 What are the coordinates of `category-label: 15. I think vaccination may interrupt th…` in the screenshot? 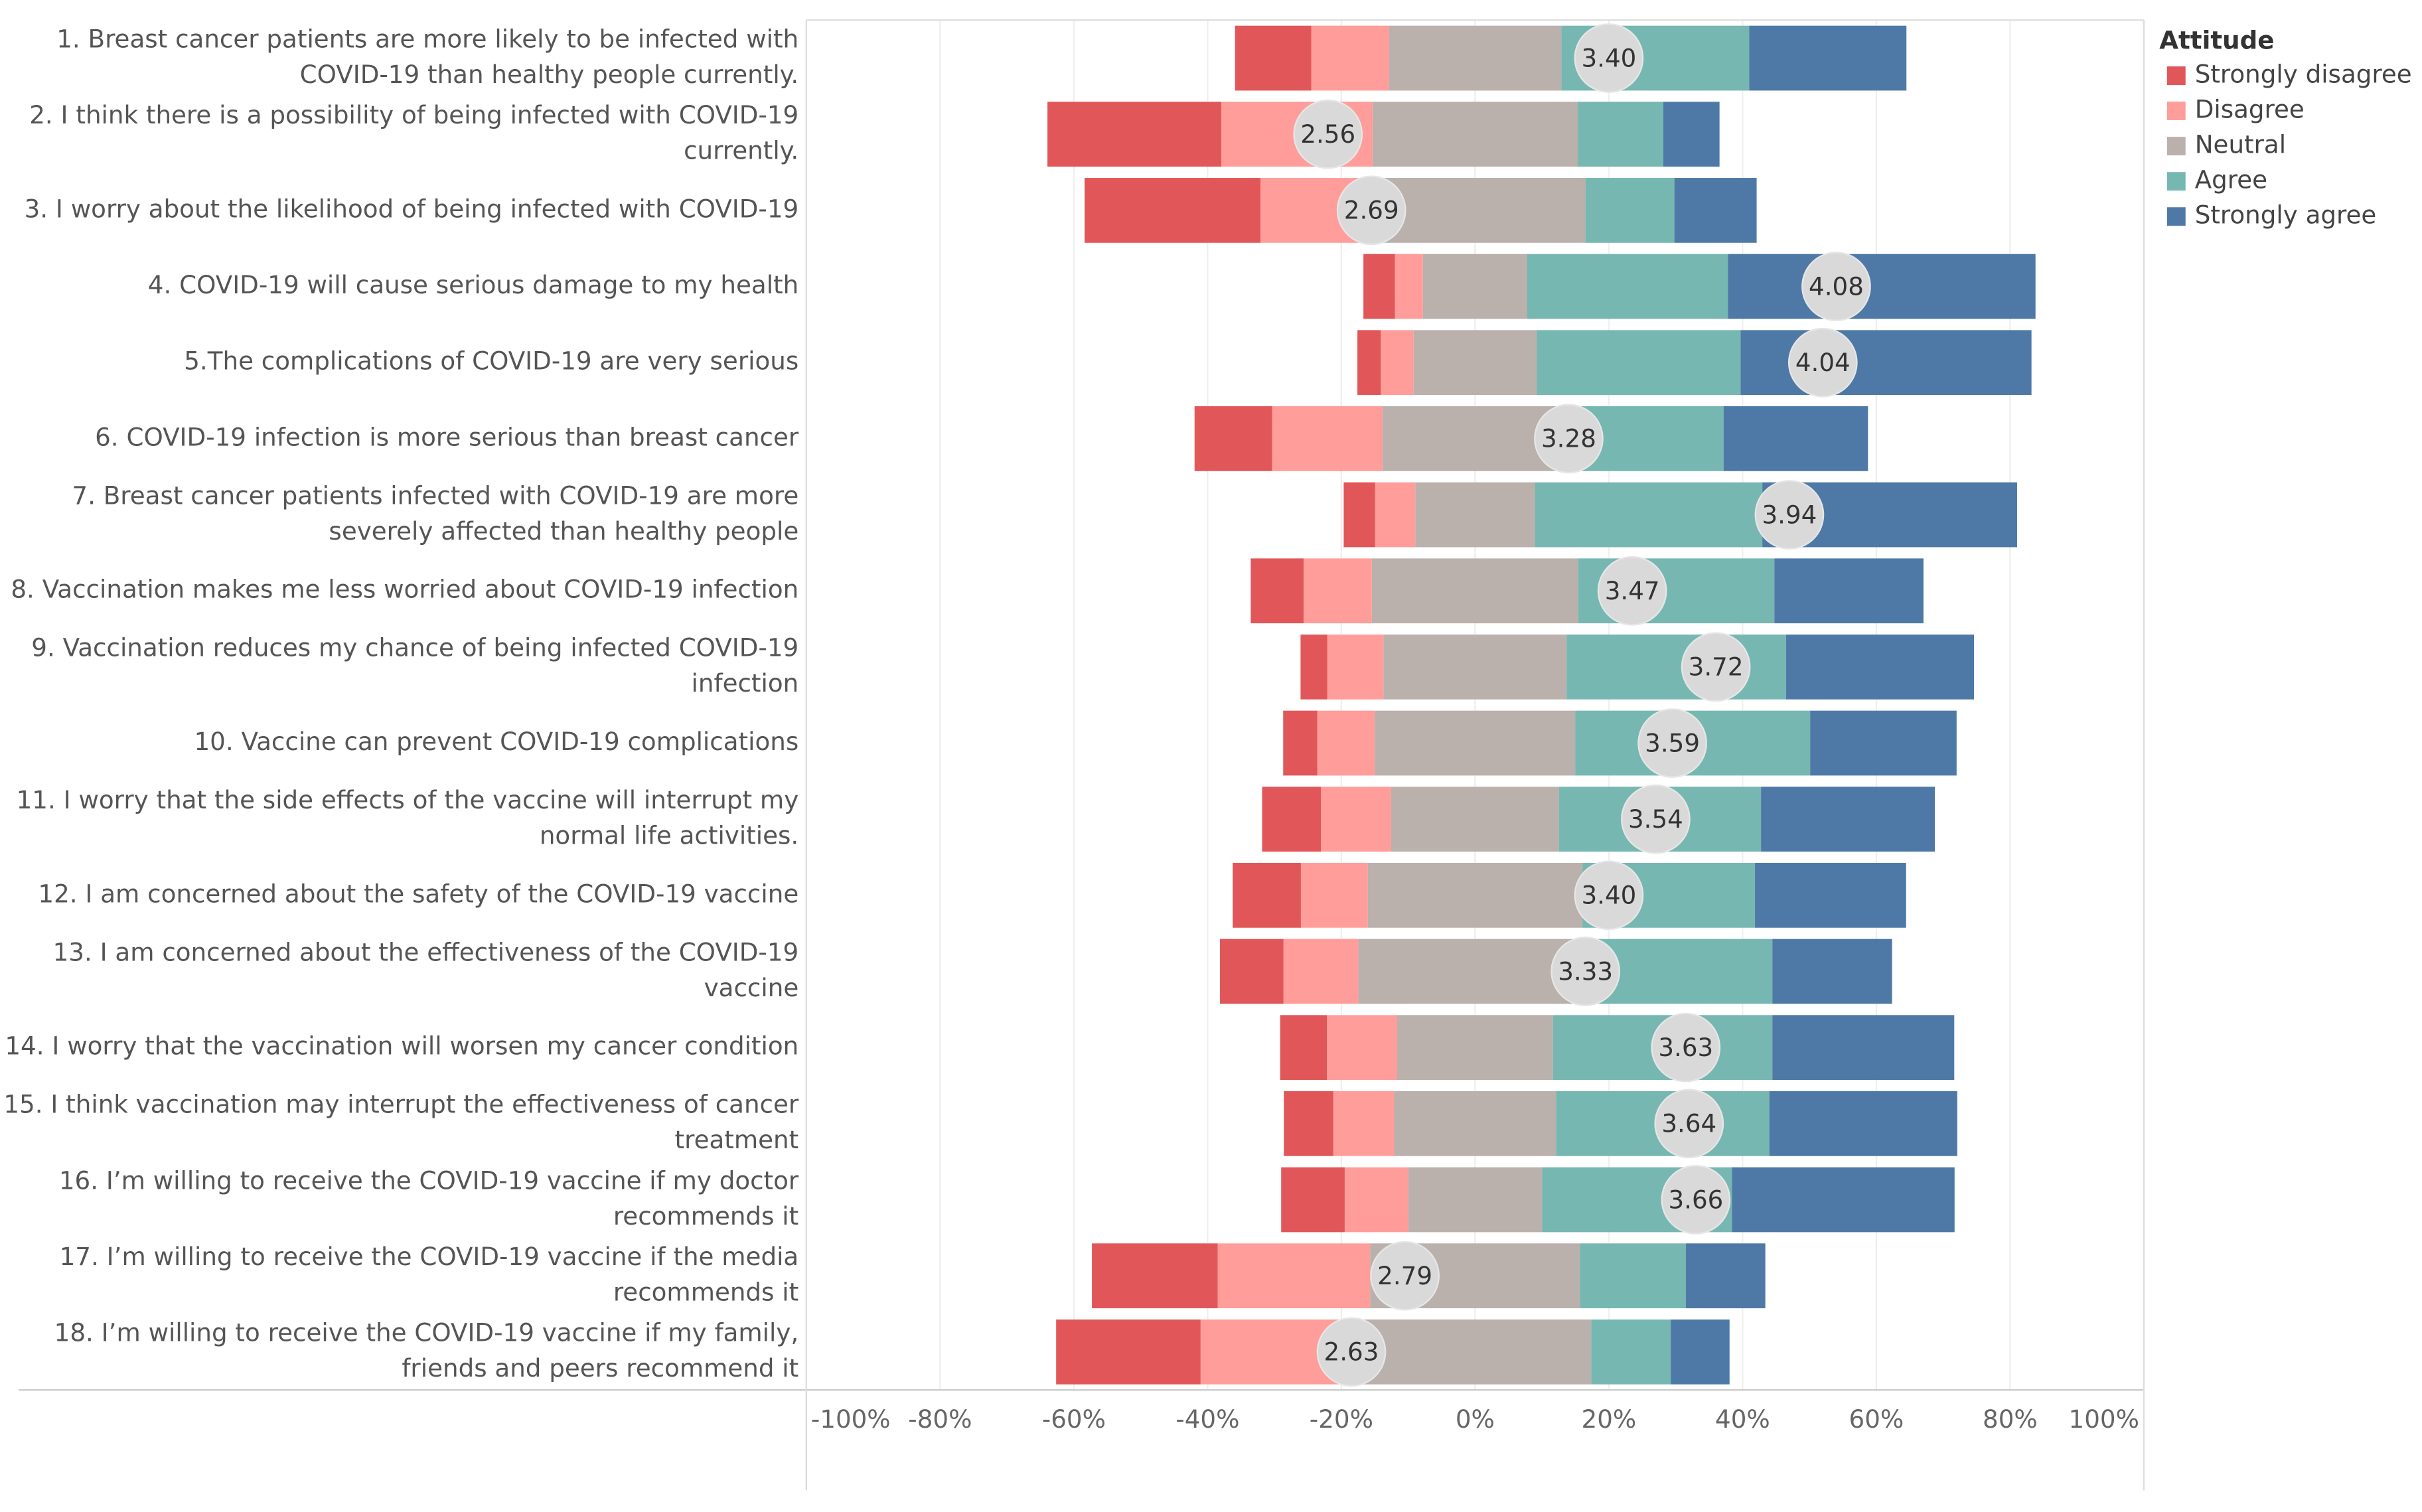 It's located at (401, 1104).